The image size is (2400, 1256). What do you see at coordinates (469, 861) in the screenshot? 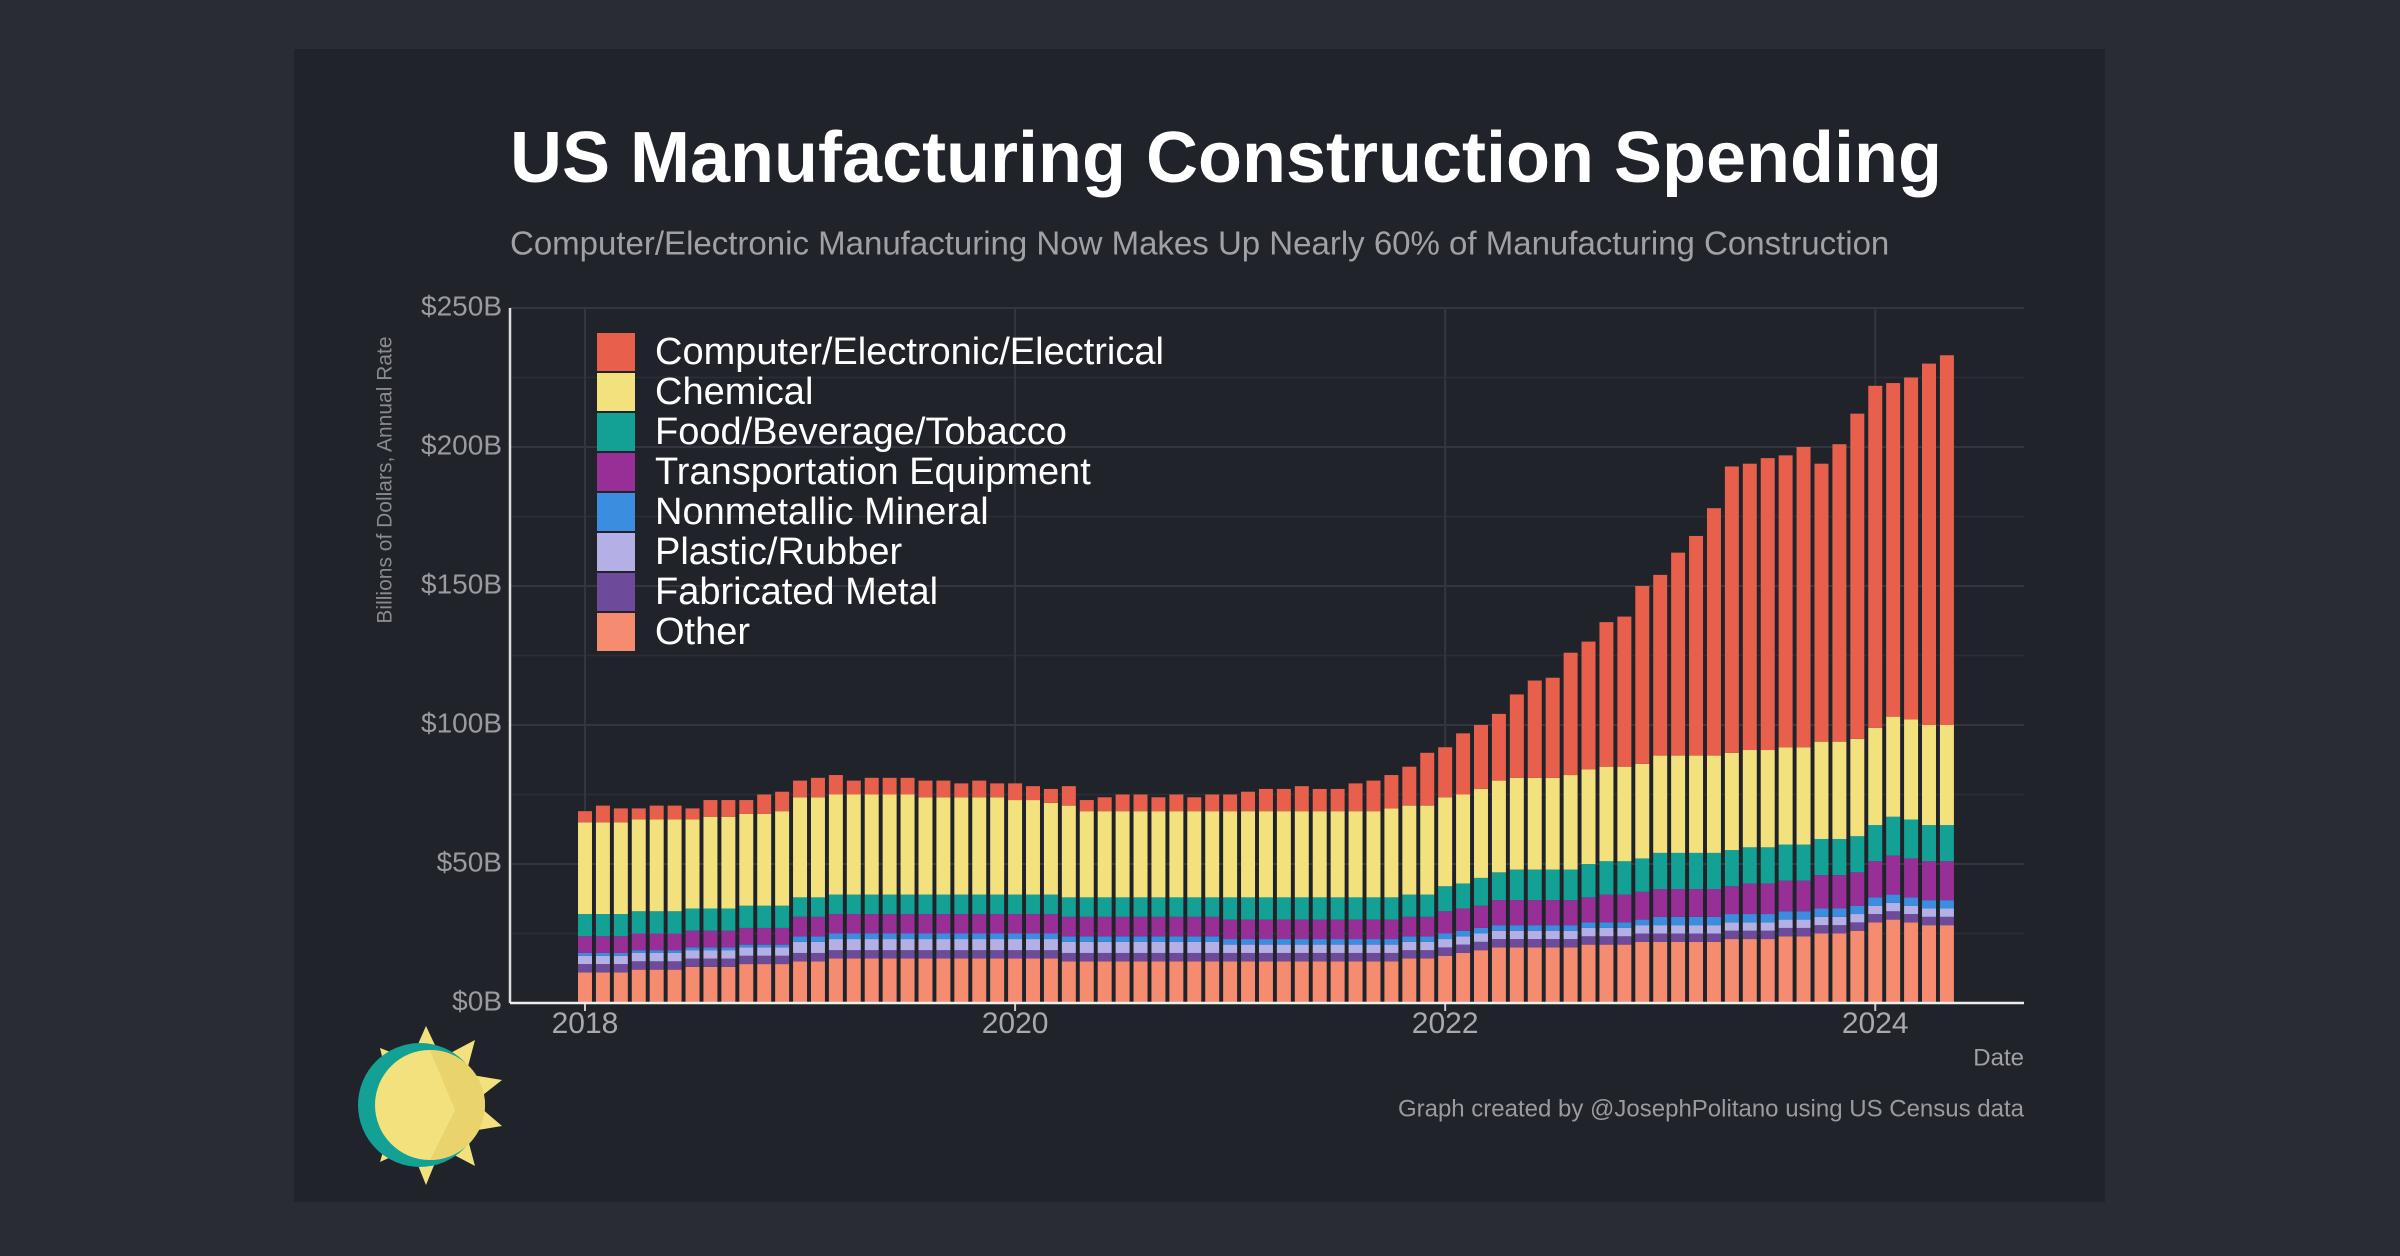
I see `y-tick-label: $50B` at bounding box center [469, 861].